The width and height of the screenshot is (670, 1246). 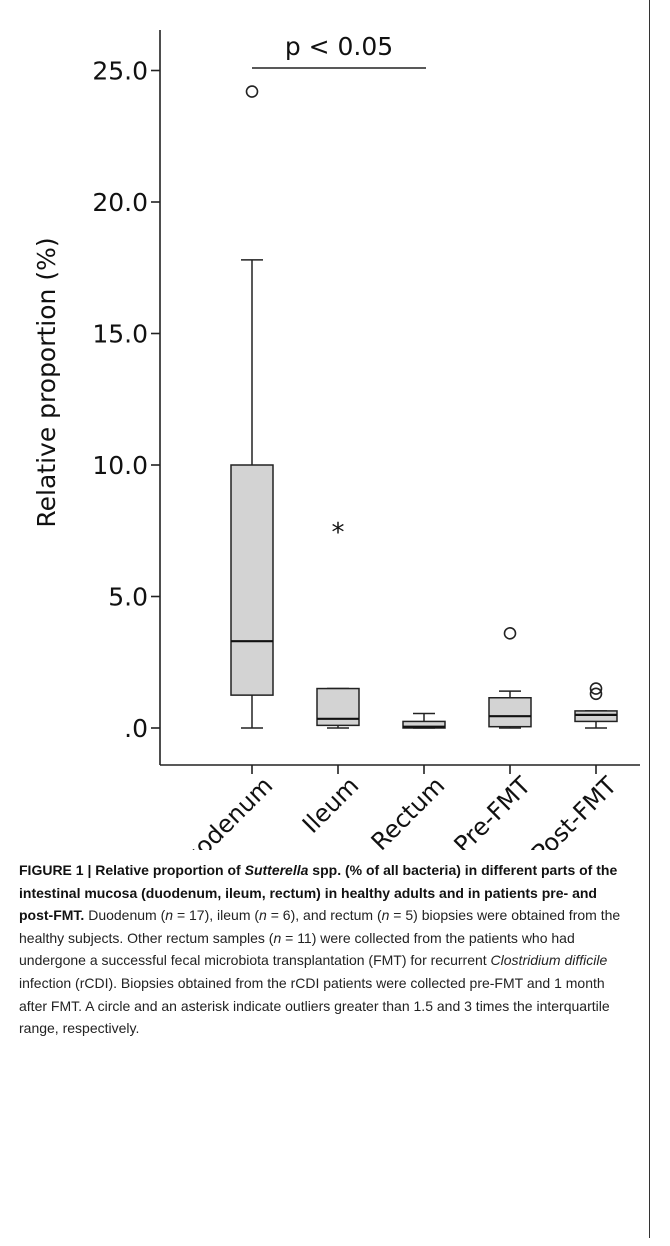 What do you see at coordinates (574, 810) in the screenshot?
I see `x-tick-label: Post-FMT` at bounding box center [574, 810].